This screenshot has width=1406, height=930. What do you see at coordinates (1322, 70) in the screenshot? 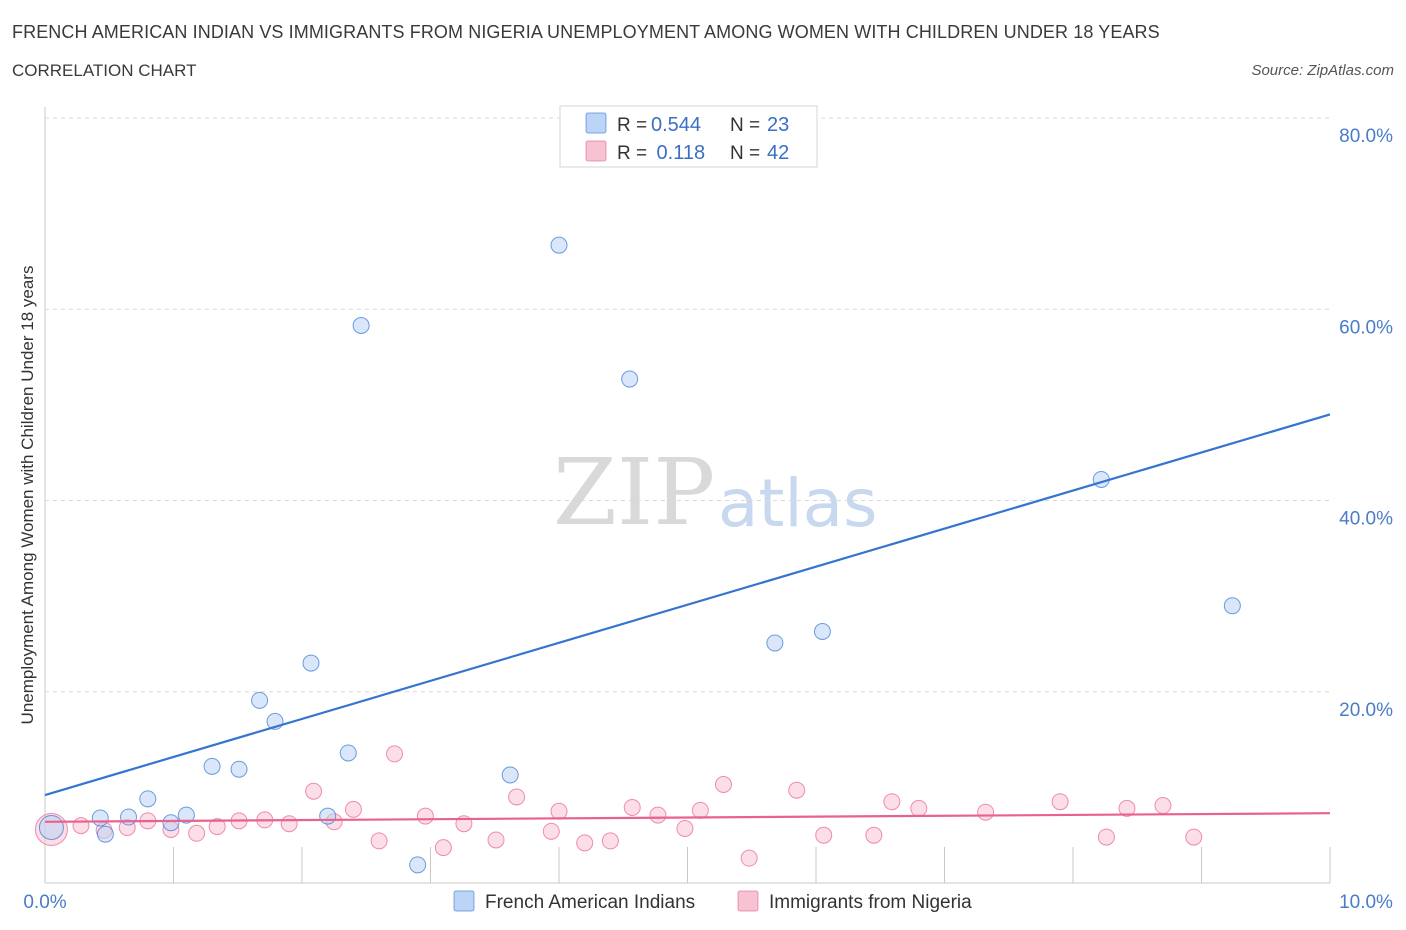
I see `source-label: Source: ZipAtlas.com` at bounding box center [1322, 70].